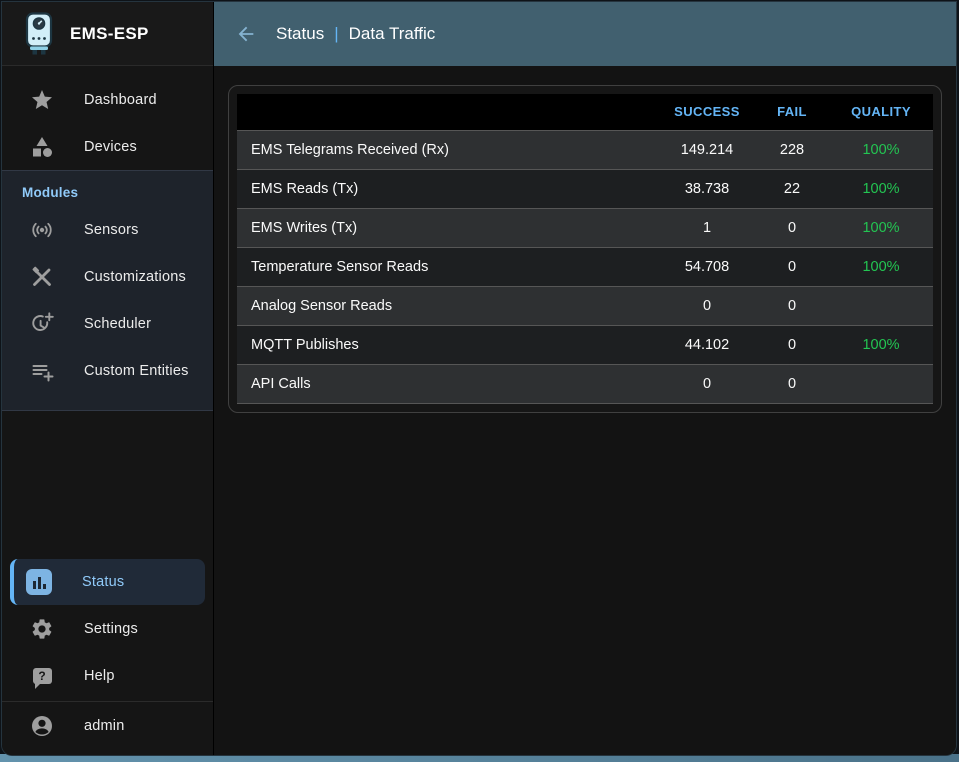  I want to click on help-bubble-icon: ?, so click(42, 676).